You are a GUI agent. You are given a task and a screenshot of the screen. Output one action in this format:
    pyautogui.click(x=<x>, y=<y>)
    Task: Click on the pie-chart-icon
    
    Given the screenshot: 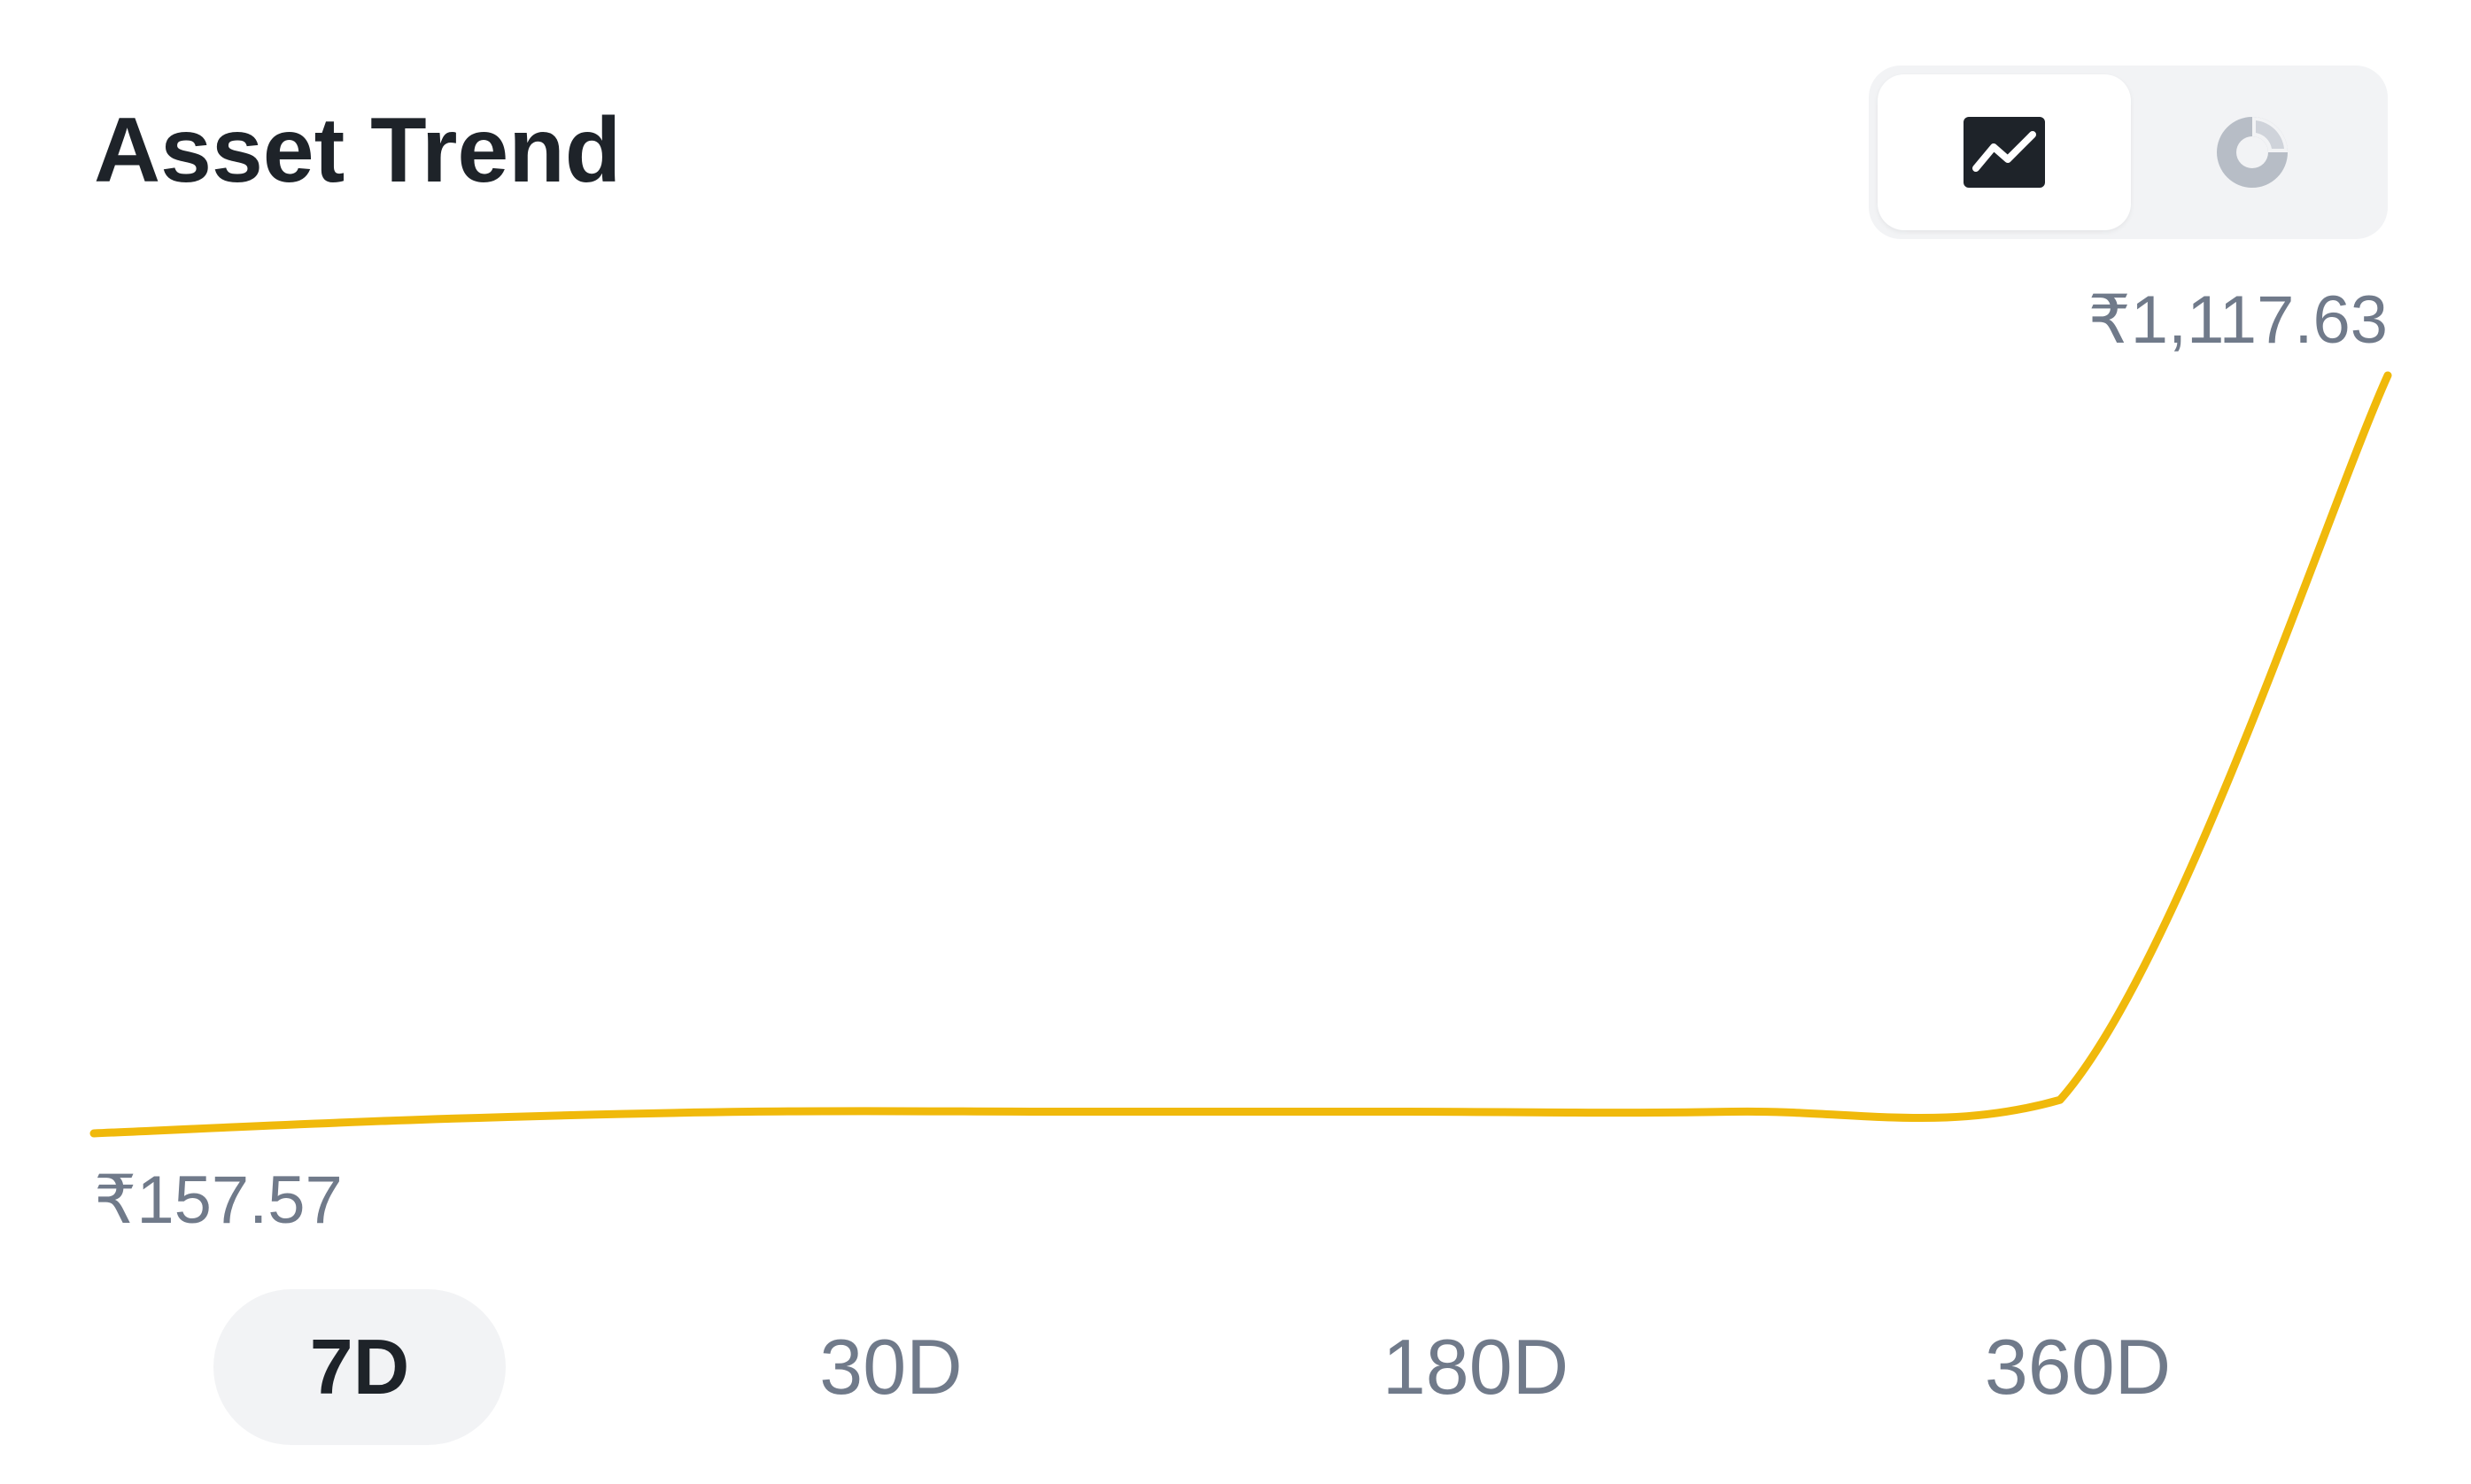 What is the action you would take?
    pyautogui.click(x=2252, y=152)
    